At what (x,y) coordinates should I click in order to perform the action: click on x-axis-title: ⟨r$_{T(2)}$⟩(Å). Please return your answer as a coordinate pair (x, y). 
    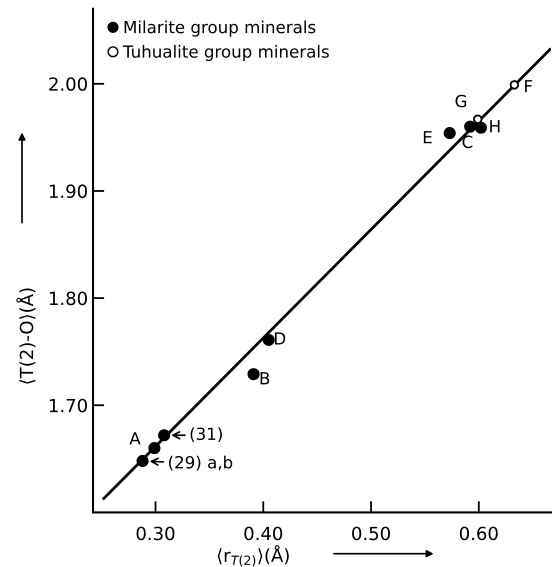
    Looking at the image, I should click on (253, 556).